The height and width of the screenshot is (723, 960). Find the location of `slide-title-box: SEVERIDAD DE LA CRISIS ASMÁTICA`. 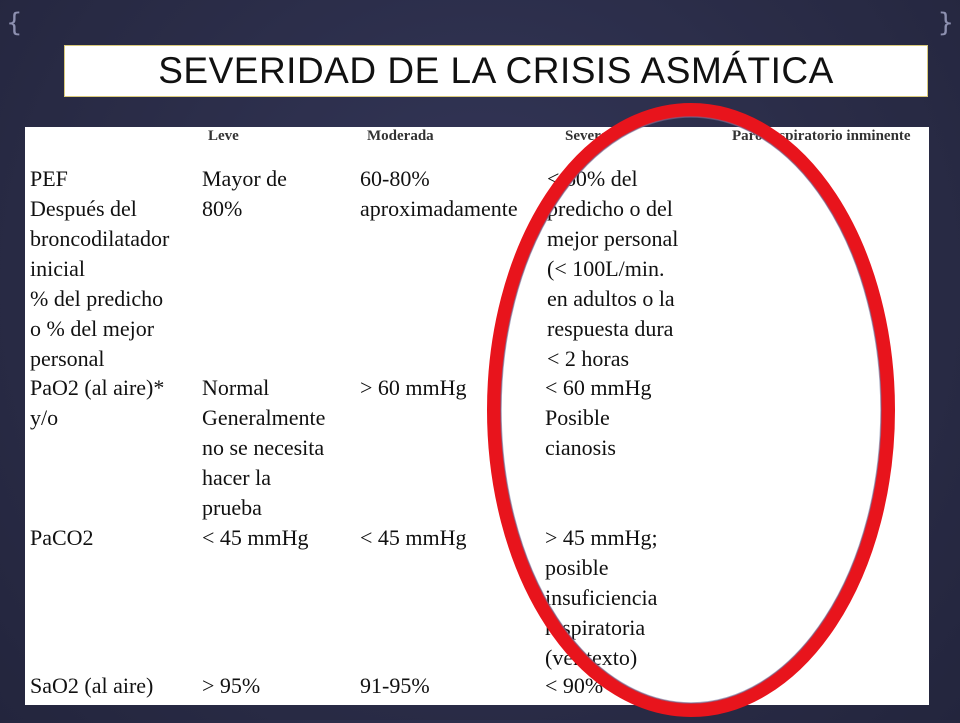

slide-title-box: SEVERIDAD DE LA CRISIS ASMÁTICA is located at coordinates (496, 71).